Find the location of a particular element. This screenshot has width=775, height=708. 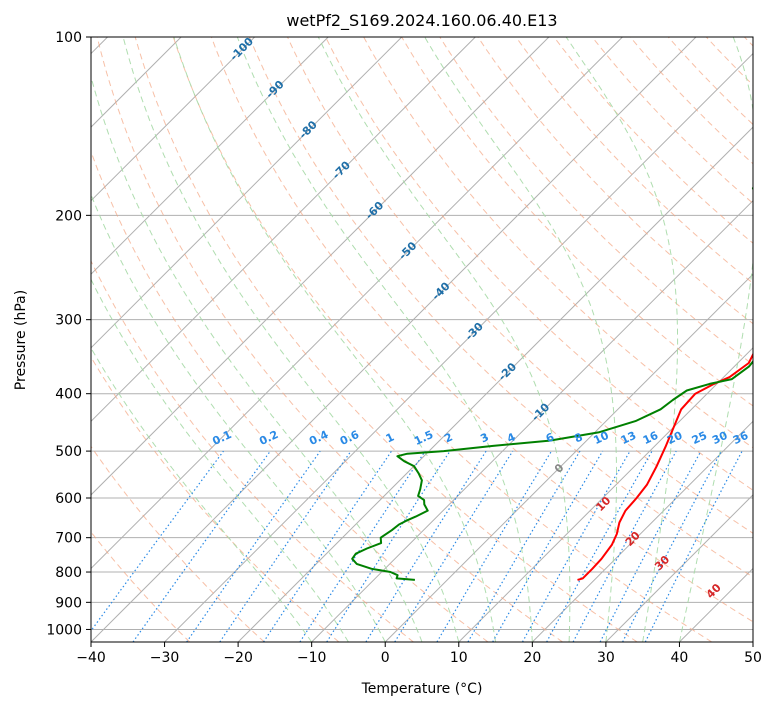

y-tick-label: 700 is located at coordinates (68, 539).